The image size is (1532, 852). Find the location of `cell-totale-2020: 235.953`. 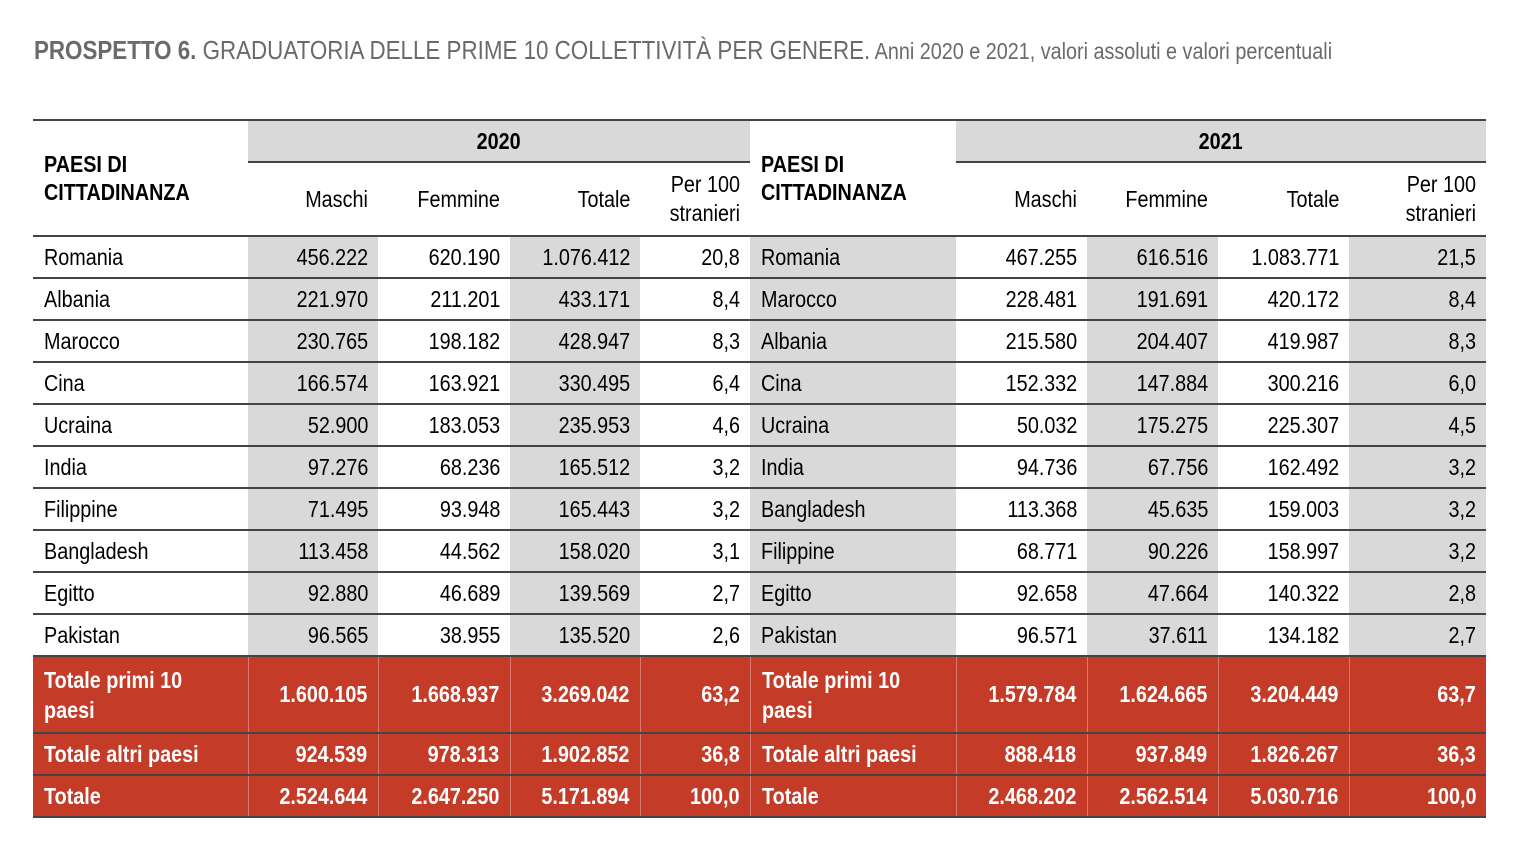

cell-totale-2020: 235.953 is located at coordinates (575, 425).